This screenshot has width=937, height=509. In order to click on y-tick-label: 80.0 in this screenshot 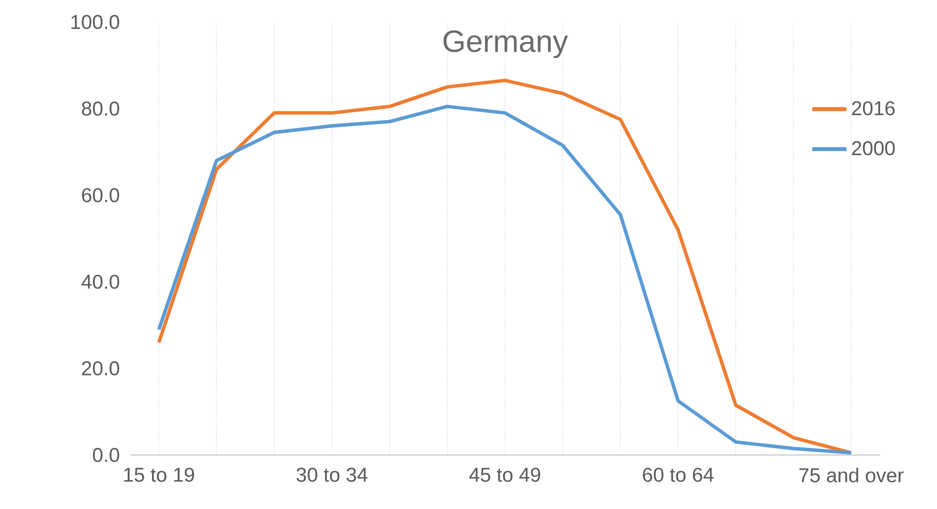, I will do `click(101, 109)`.